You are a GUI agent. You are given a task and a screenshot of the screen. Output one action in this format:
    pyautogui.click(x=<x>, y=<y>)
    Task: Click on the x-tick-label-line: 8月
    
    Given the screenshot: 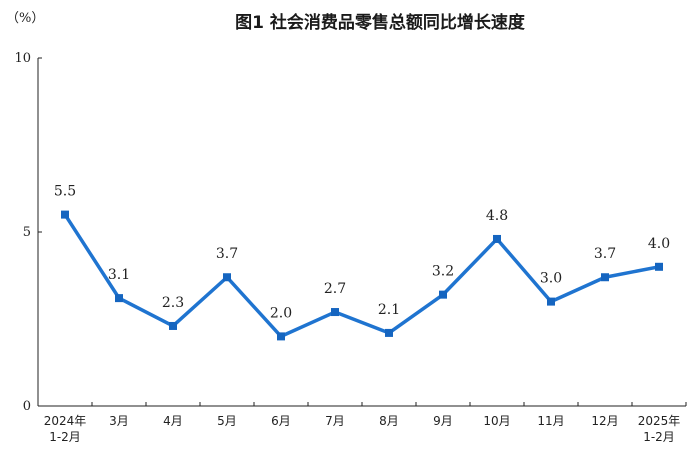 What is the action you would take?
    pyautogui.click(x=389, y=421)
    